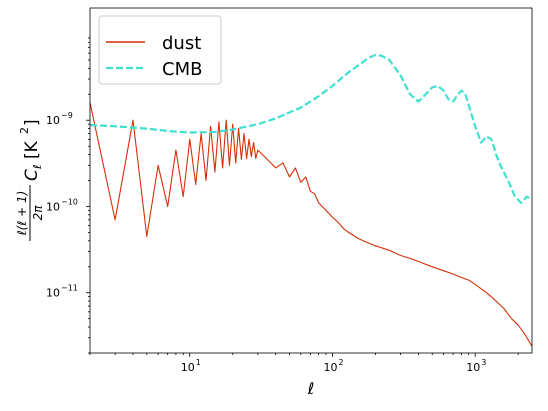  I want to click on y-tick-label-exponent: −11, so click(69, 288).